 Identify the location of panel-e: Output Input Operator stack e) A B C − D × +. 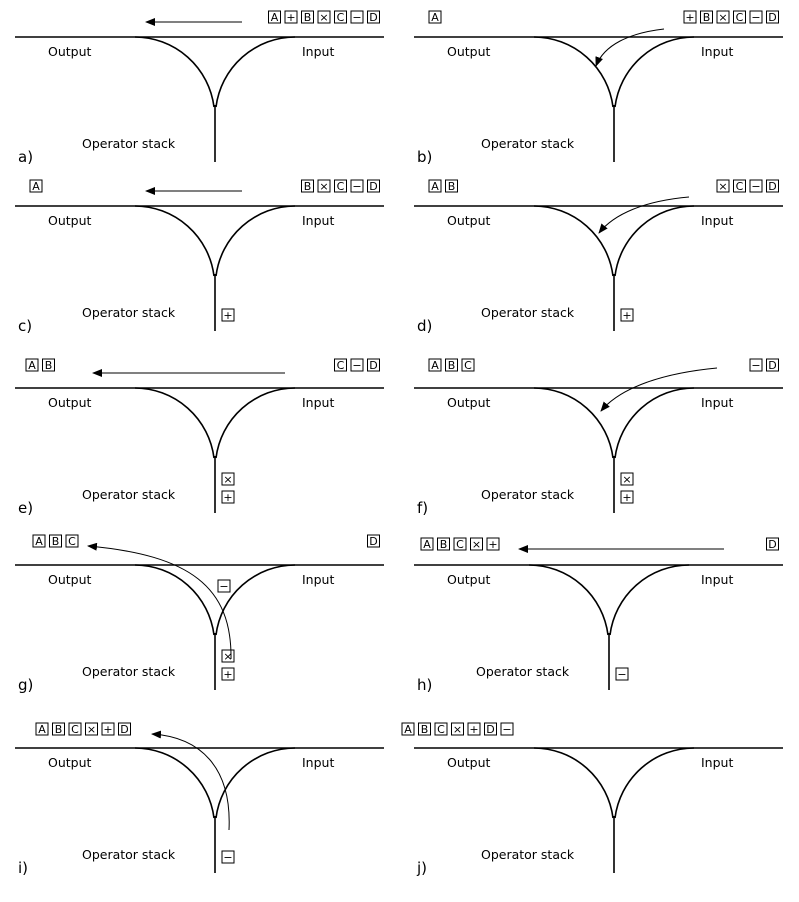
(199, 437).